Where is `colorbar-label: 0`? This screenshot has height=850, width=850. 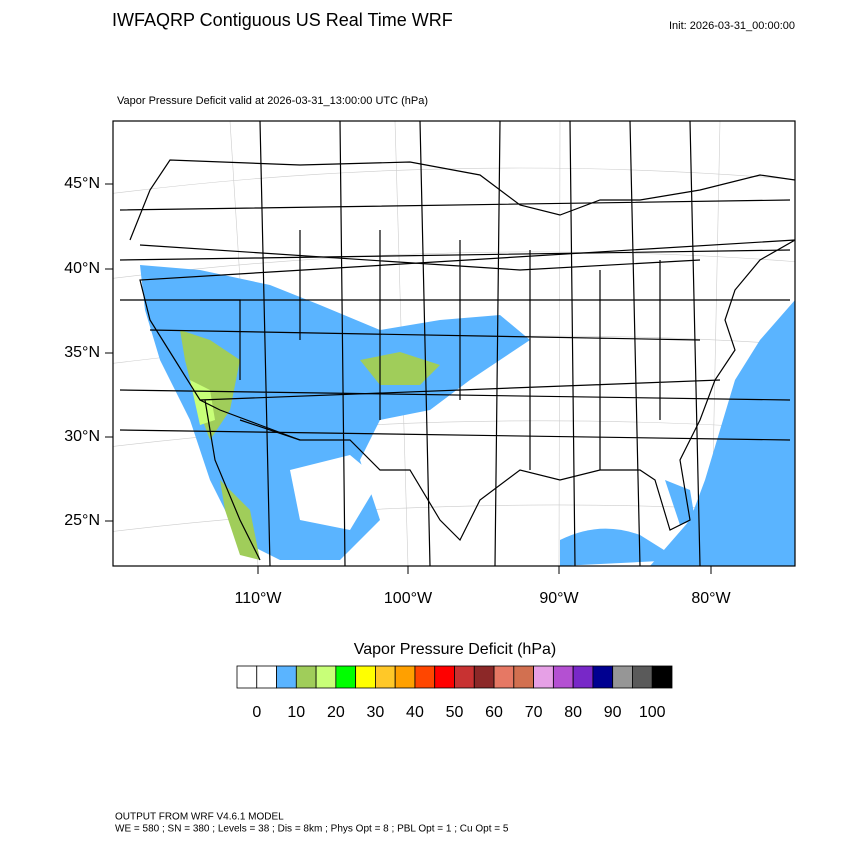
colorbar-label: 0 is located at coordinates (256, 712).